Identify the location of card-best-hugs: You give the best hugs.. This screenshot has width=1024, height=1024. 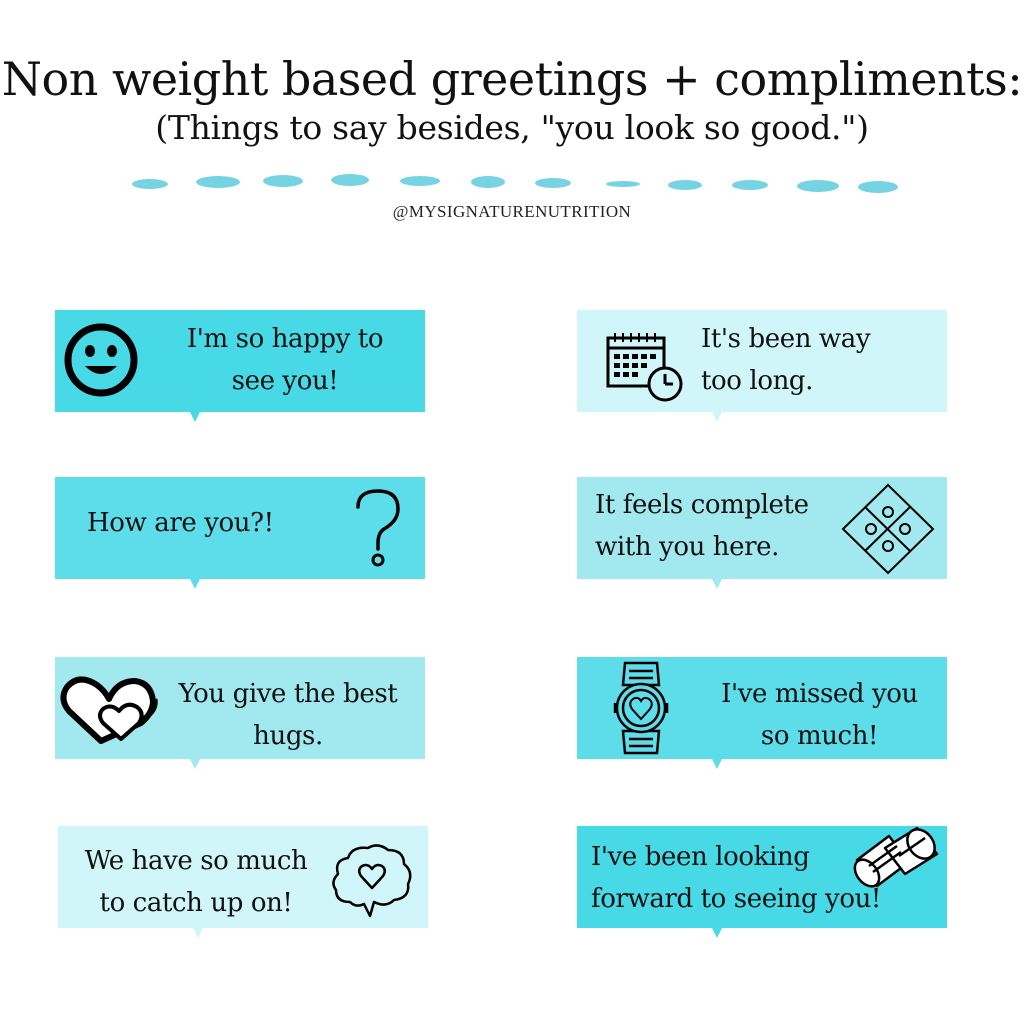
(240, 713).